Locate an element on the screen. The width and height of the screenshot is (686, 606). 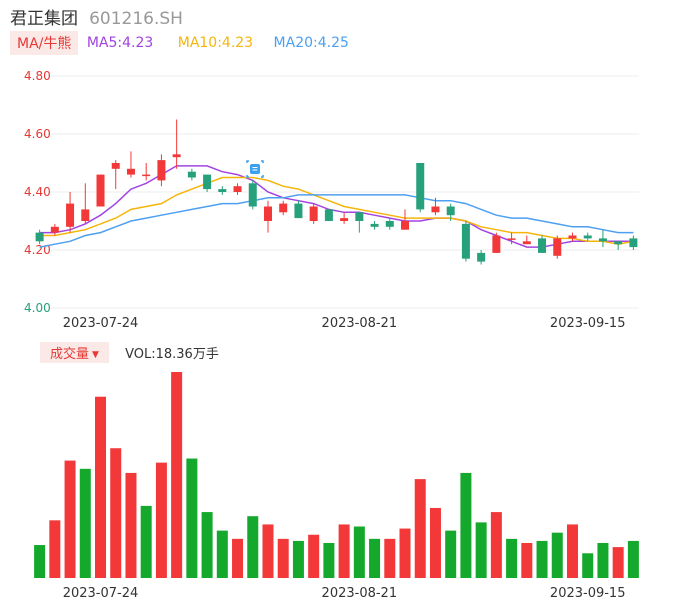
ma20-legend: MA20:4.25 is located at coordinates (311, 43).